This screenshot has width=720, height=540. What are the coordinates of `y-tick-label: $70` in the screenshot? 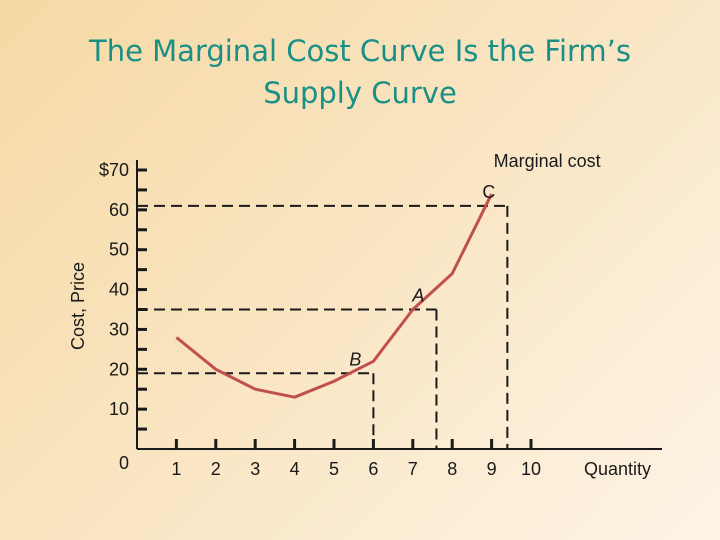 It's located at (114, 170).